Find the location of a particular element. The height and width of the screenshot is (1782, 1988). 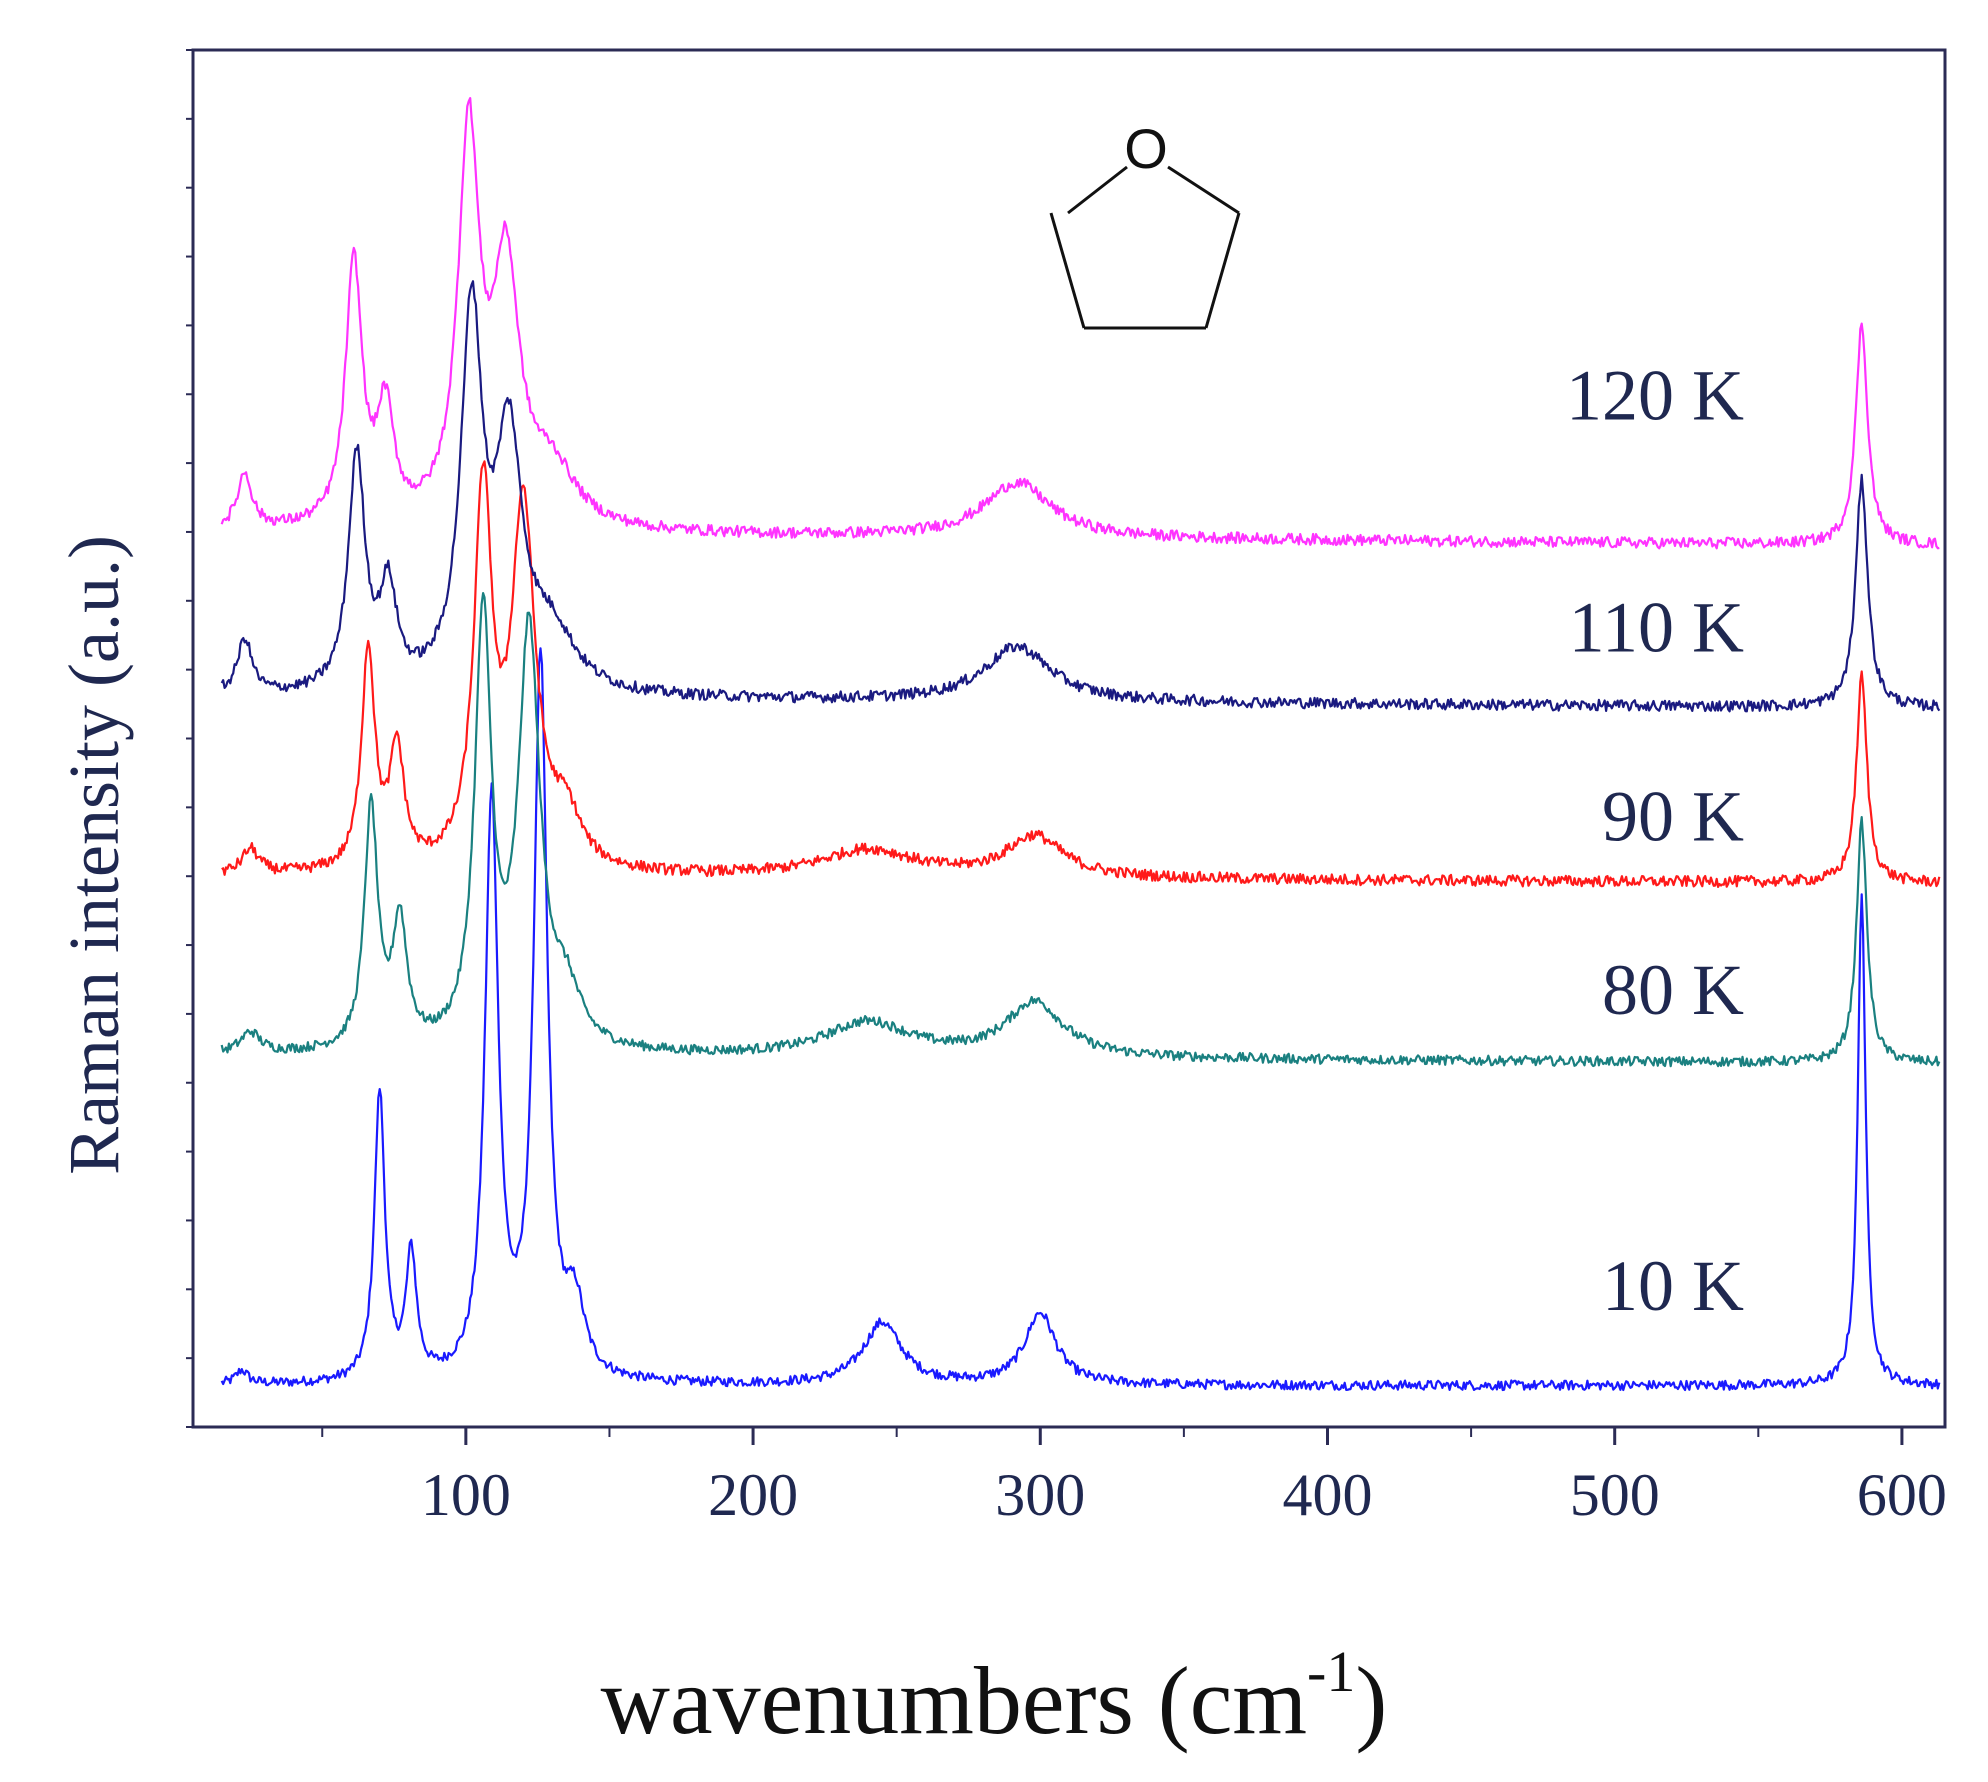

series-labels: 120 K 110 K 90 K 80 K 10 K is located at coordinates (1655, 841).